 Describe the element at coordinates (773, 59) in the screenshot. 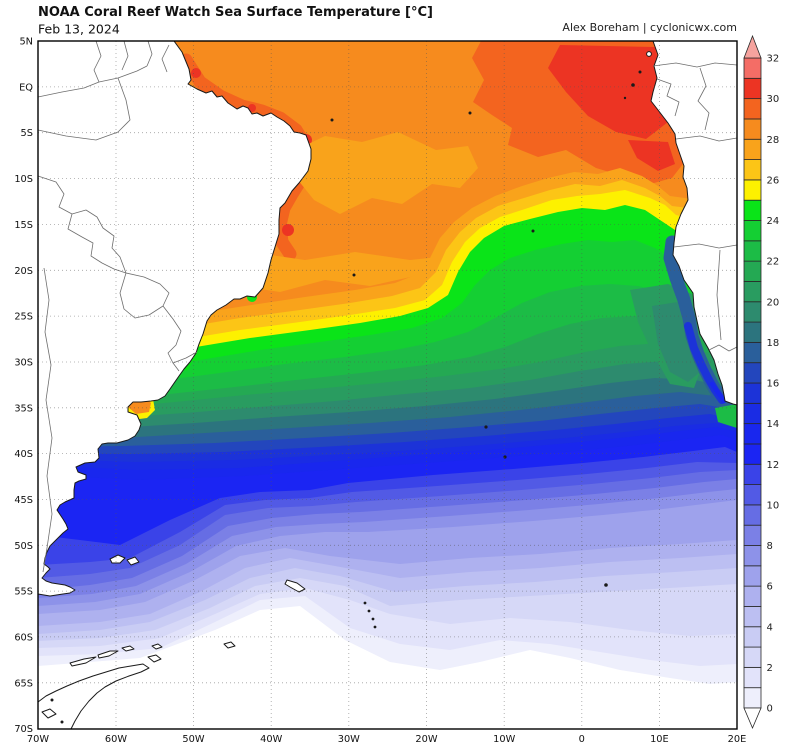

I see `colorbar-tick: 32` at that location.